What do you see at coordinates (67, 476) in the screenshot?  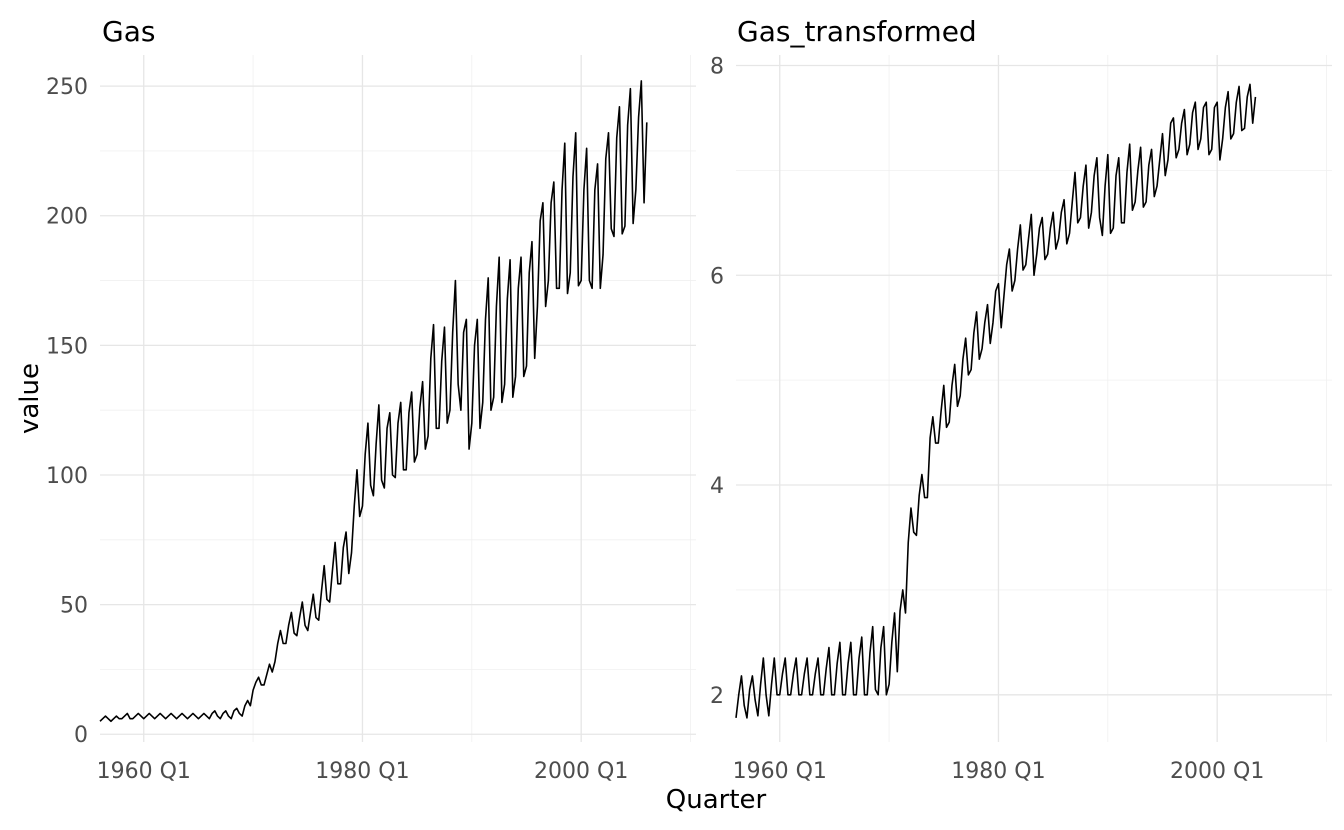 I see `y-tick-label: 100` at bounding box center [67, 476].